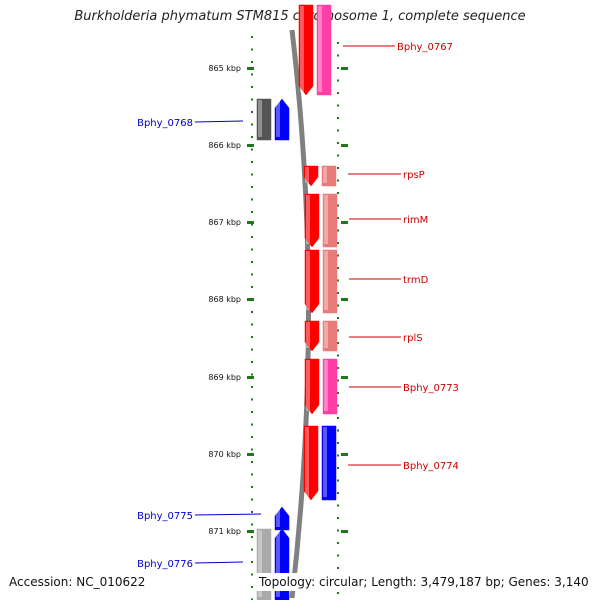 The height and width of the screenshot is (600, 600). What do you see at coordinates (413, 338) in the screenshot?
I see `gene-label: rplS` at bounding box center [413, 338].